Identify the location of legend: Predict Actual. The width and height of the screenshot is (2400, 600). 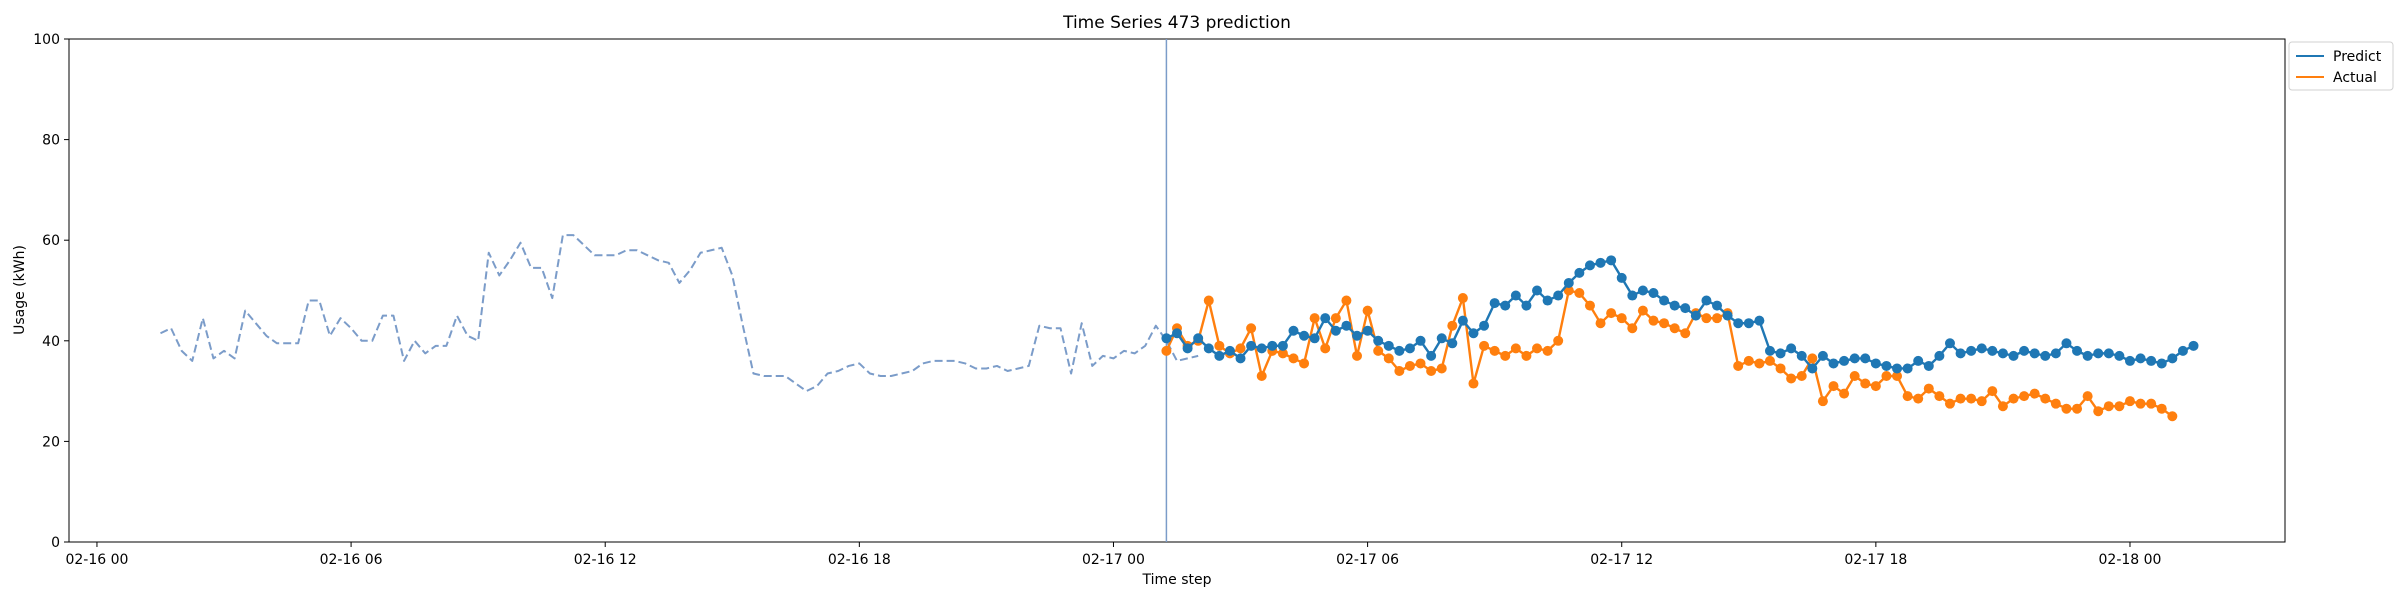
(2341, 66).